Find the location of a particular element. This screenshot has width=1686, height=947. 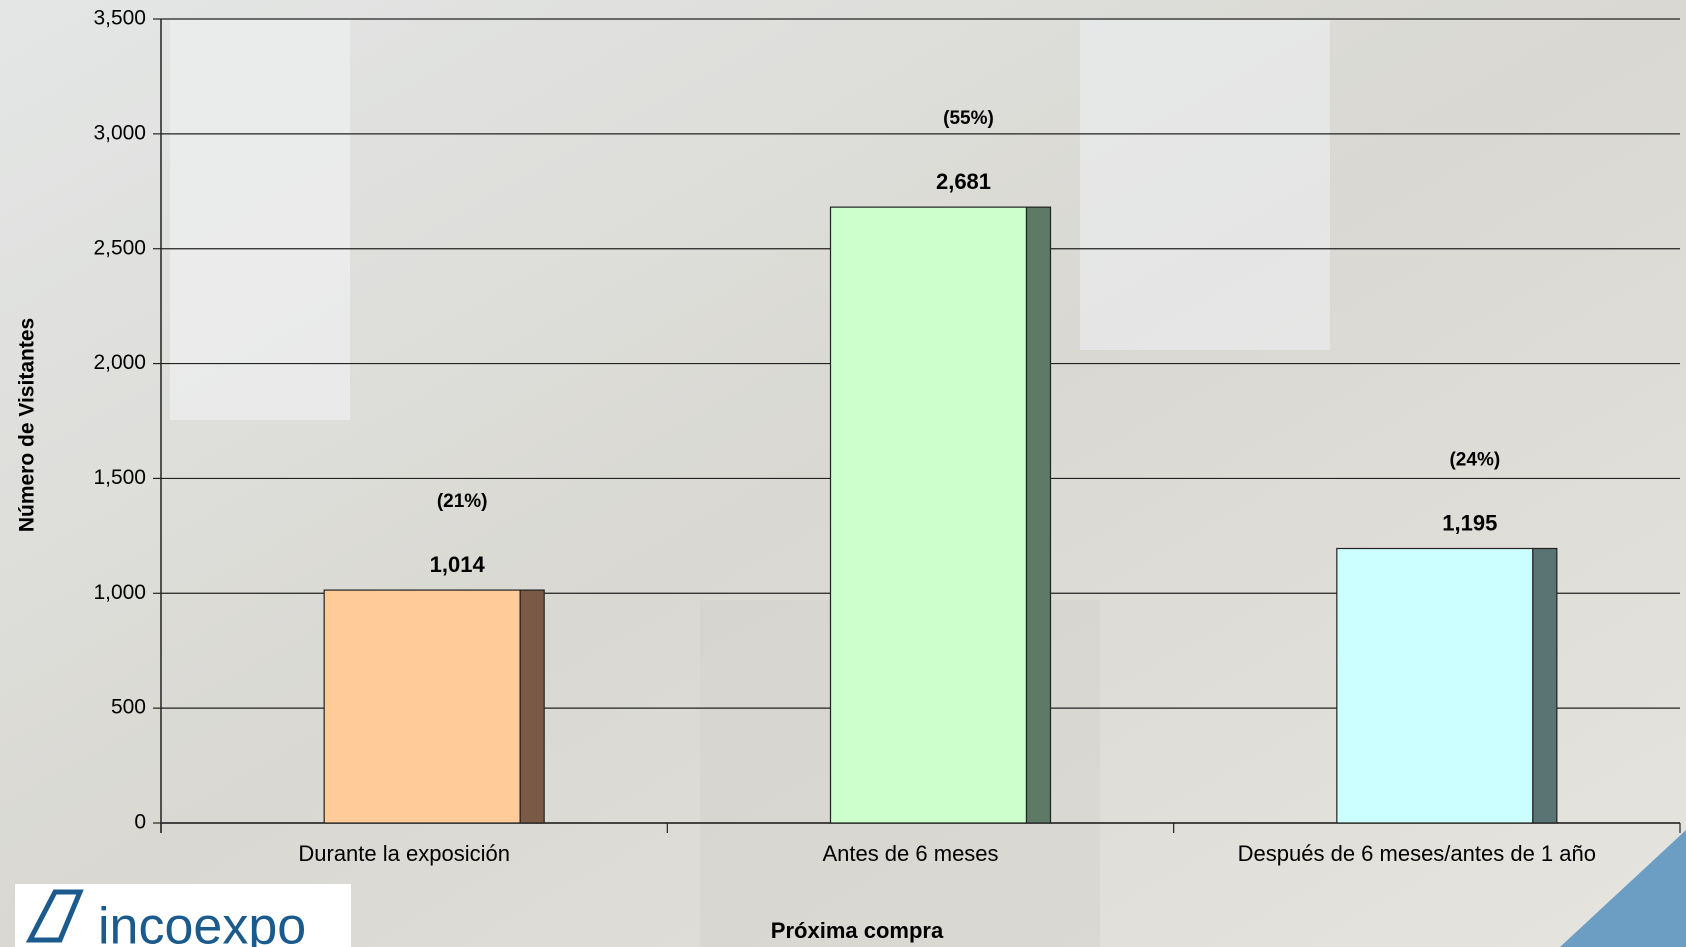

y-tick-label: 3,000 is located at coordinates (119, 132).